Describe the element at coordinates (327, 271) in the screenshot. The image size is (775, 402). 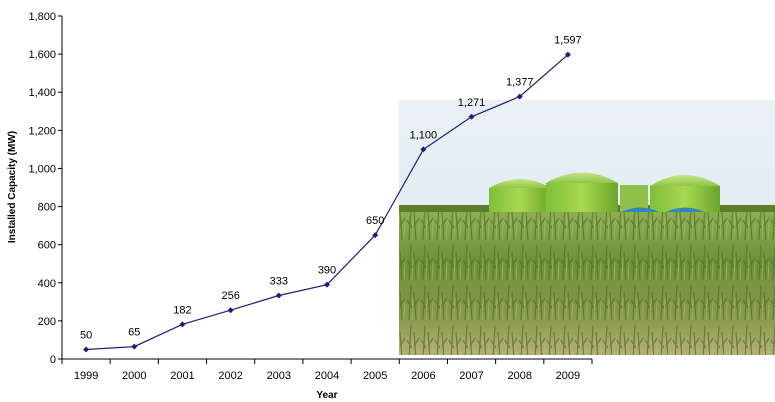
I see `data-label: 390` at that location.